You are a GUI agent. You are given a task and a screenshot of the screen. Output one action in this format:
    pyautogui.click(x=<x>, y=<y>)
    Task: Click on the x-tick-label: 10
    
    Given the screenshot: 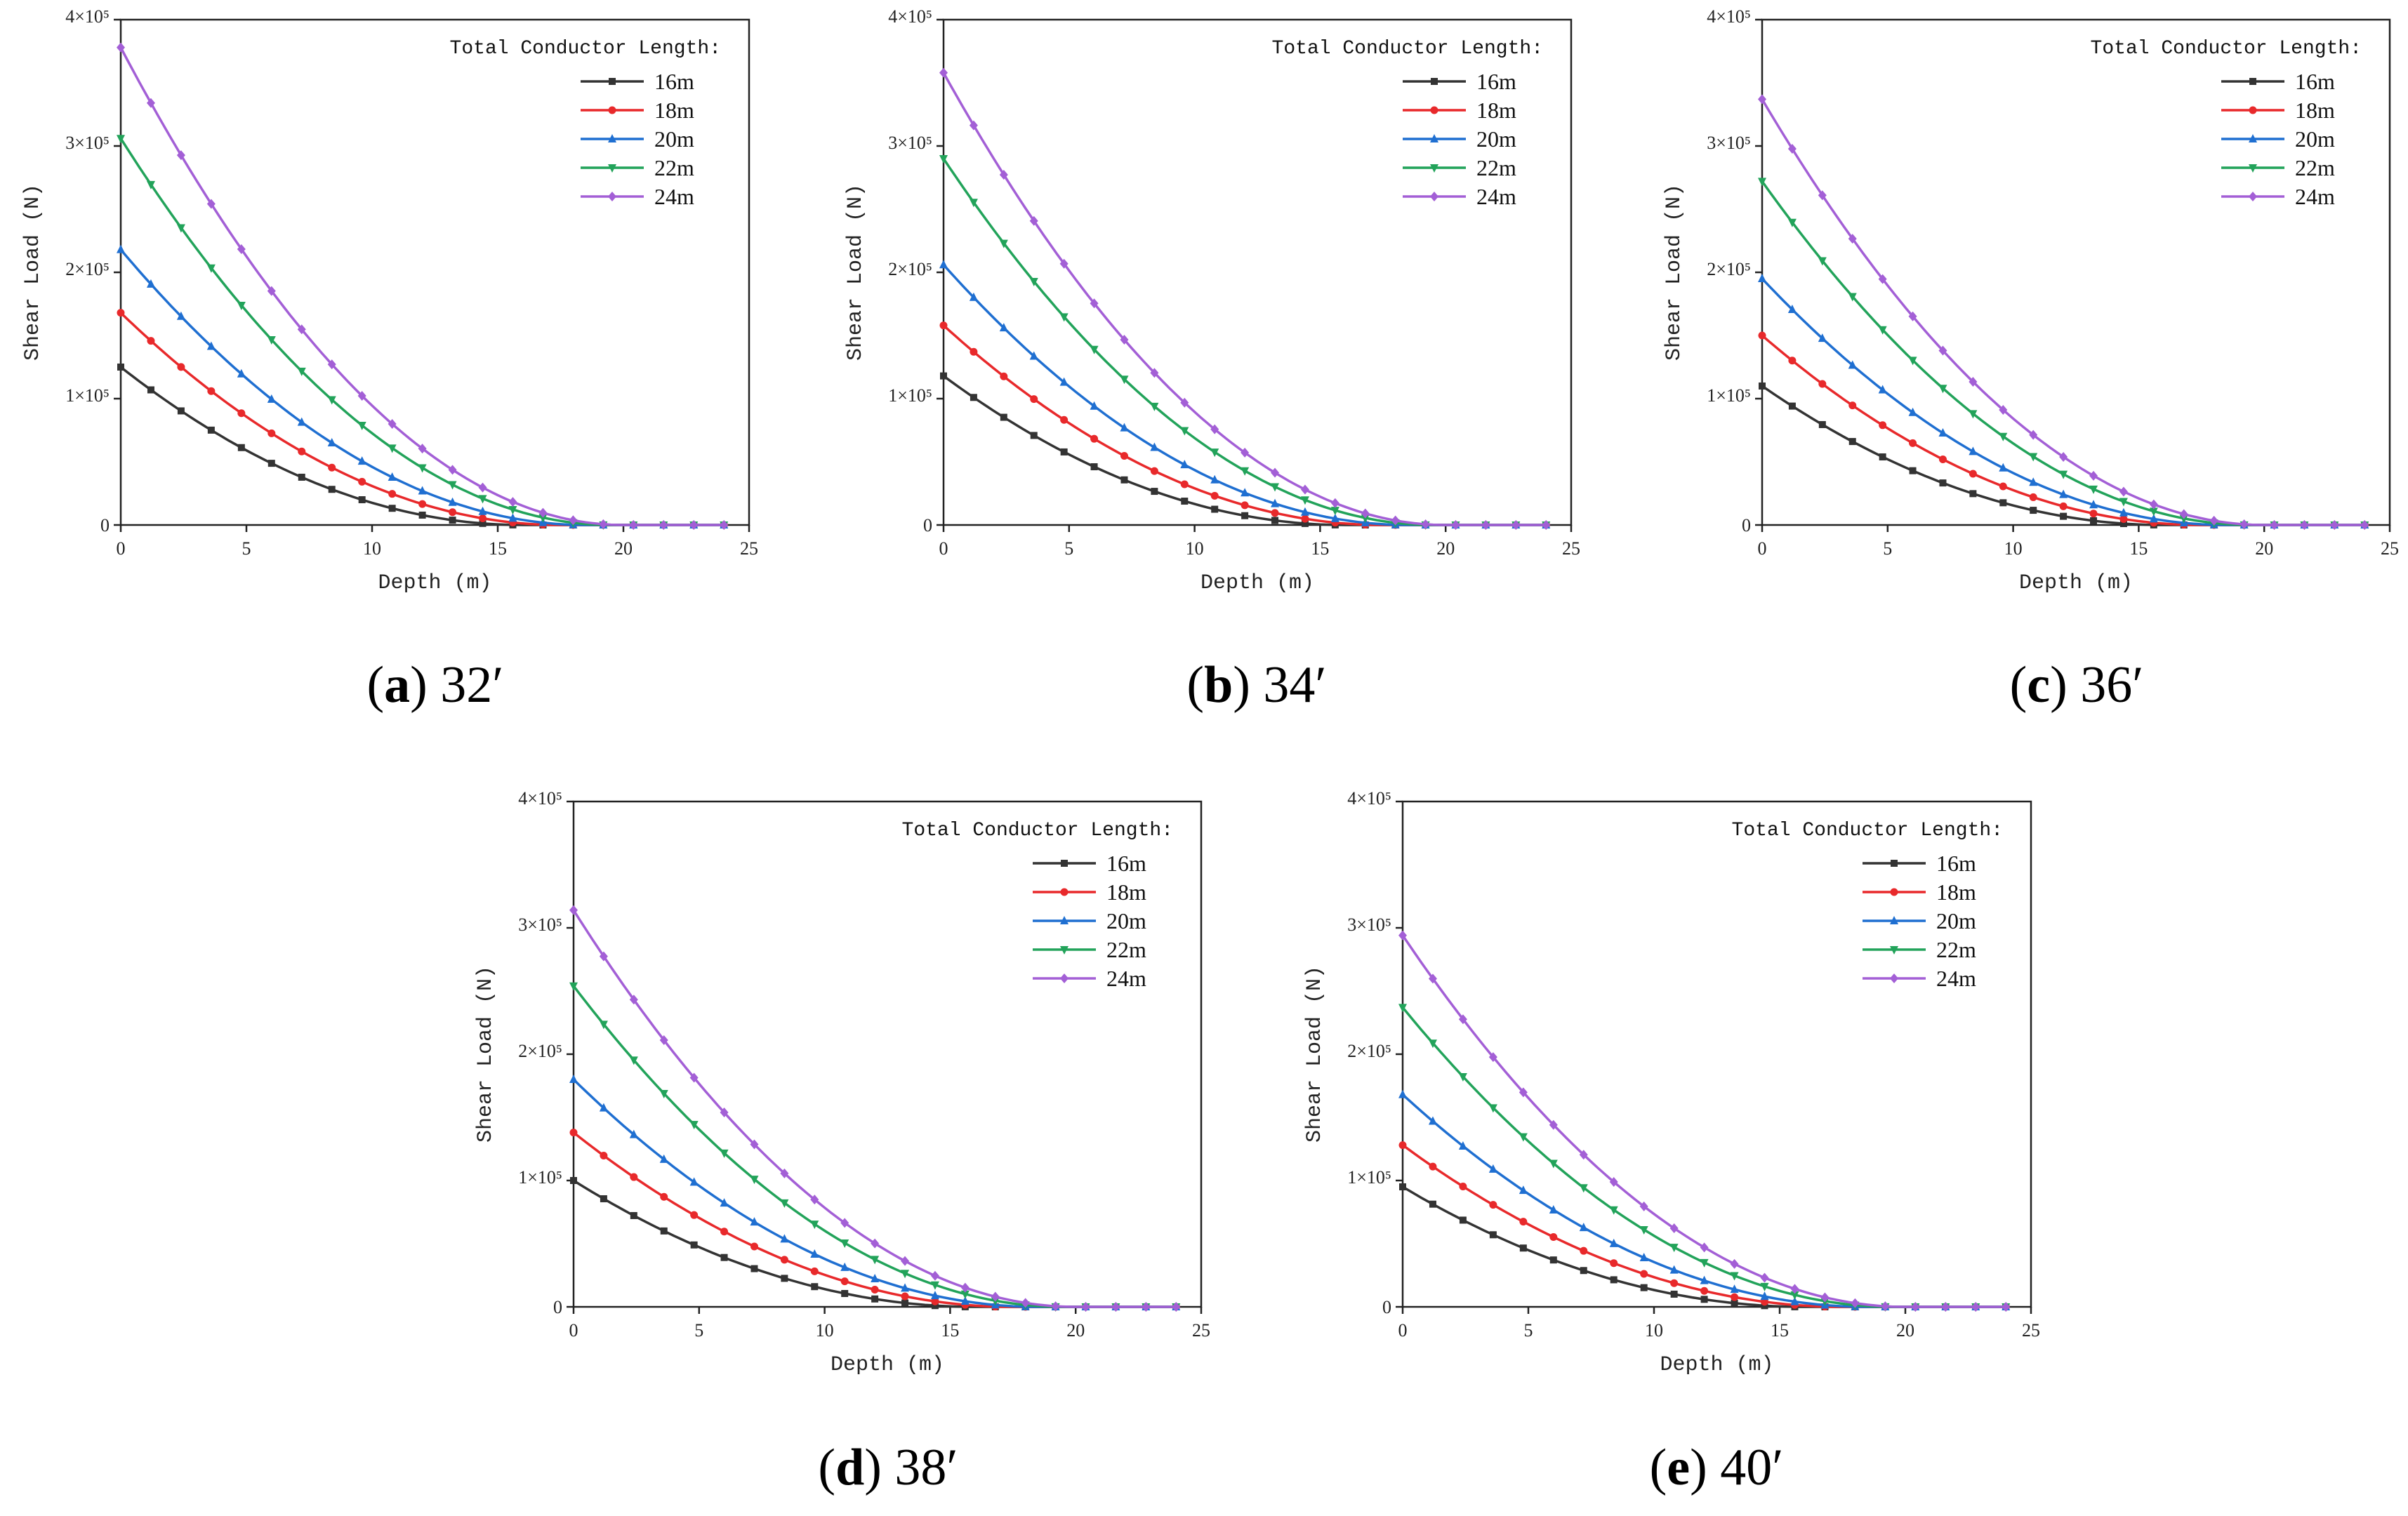 What is the action you would take?
    pyautogui.click(x=1195, y=548)
    